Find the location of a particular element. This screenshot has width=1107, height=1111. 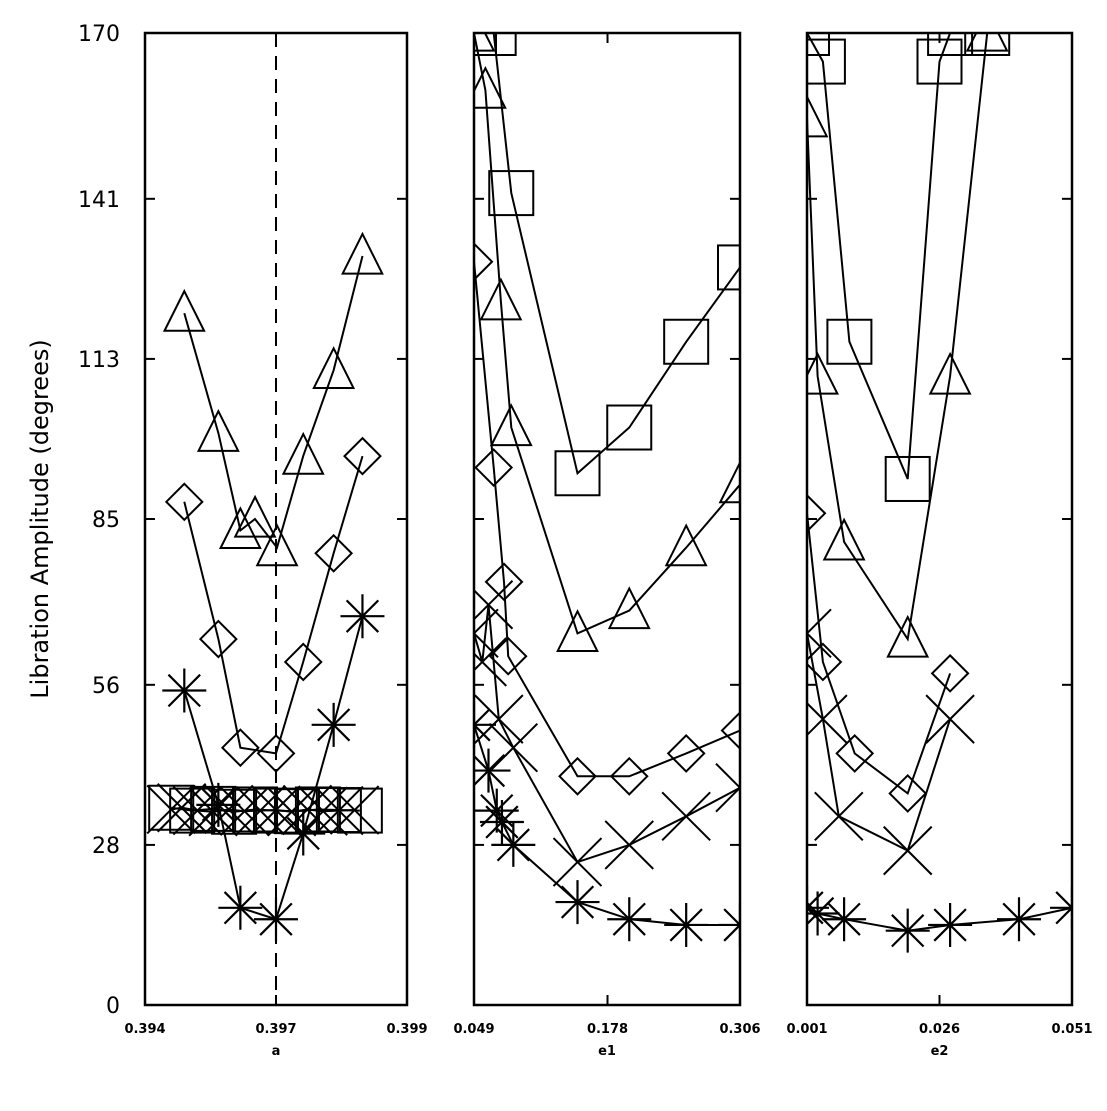

x-tick-label: 0.394 is located at coordinates (144, 1029).